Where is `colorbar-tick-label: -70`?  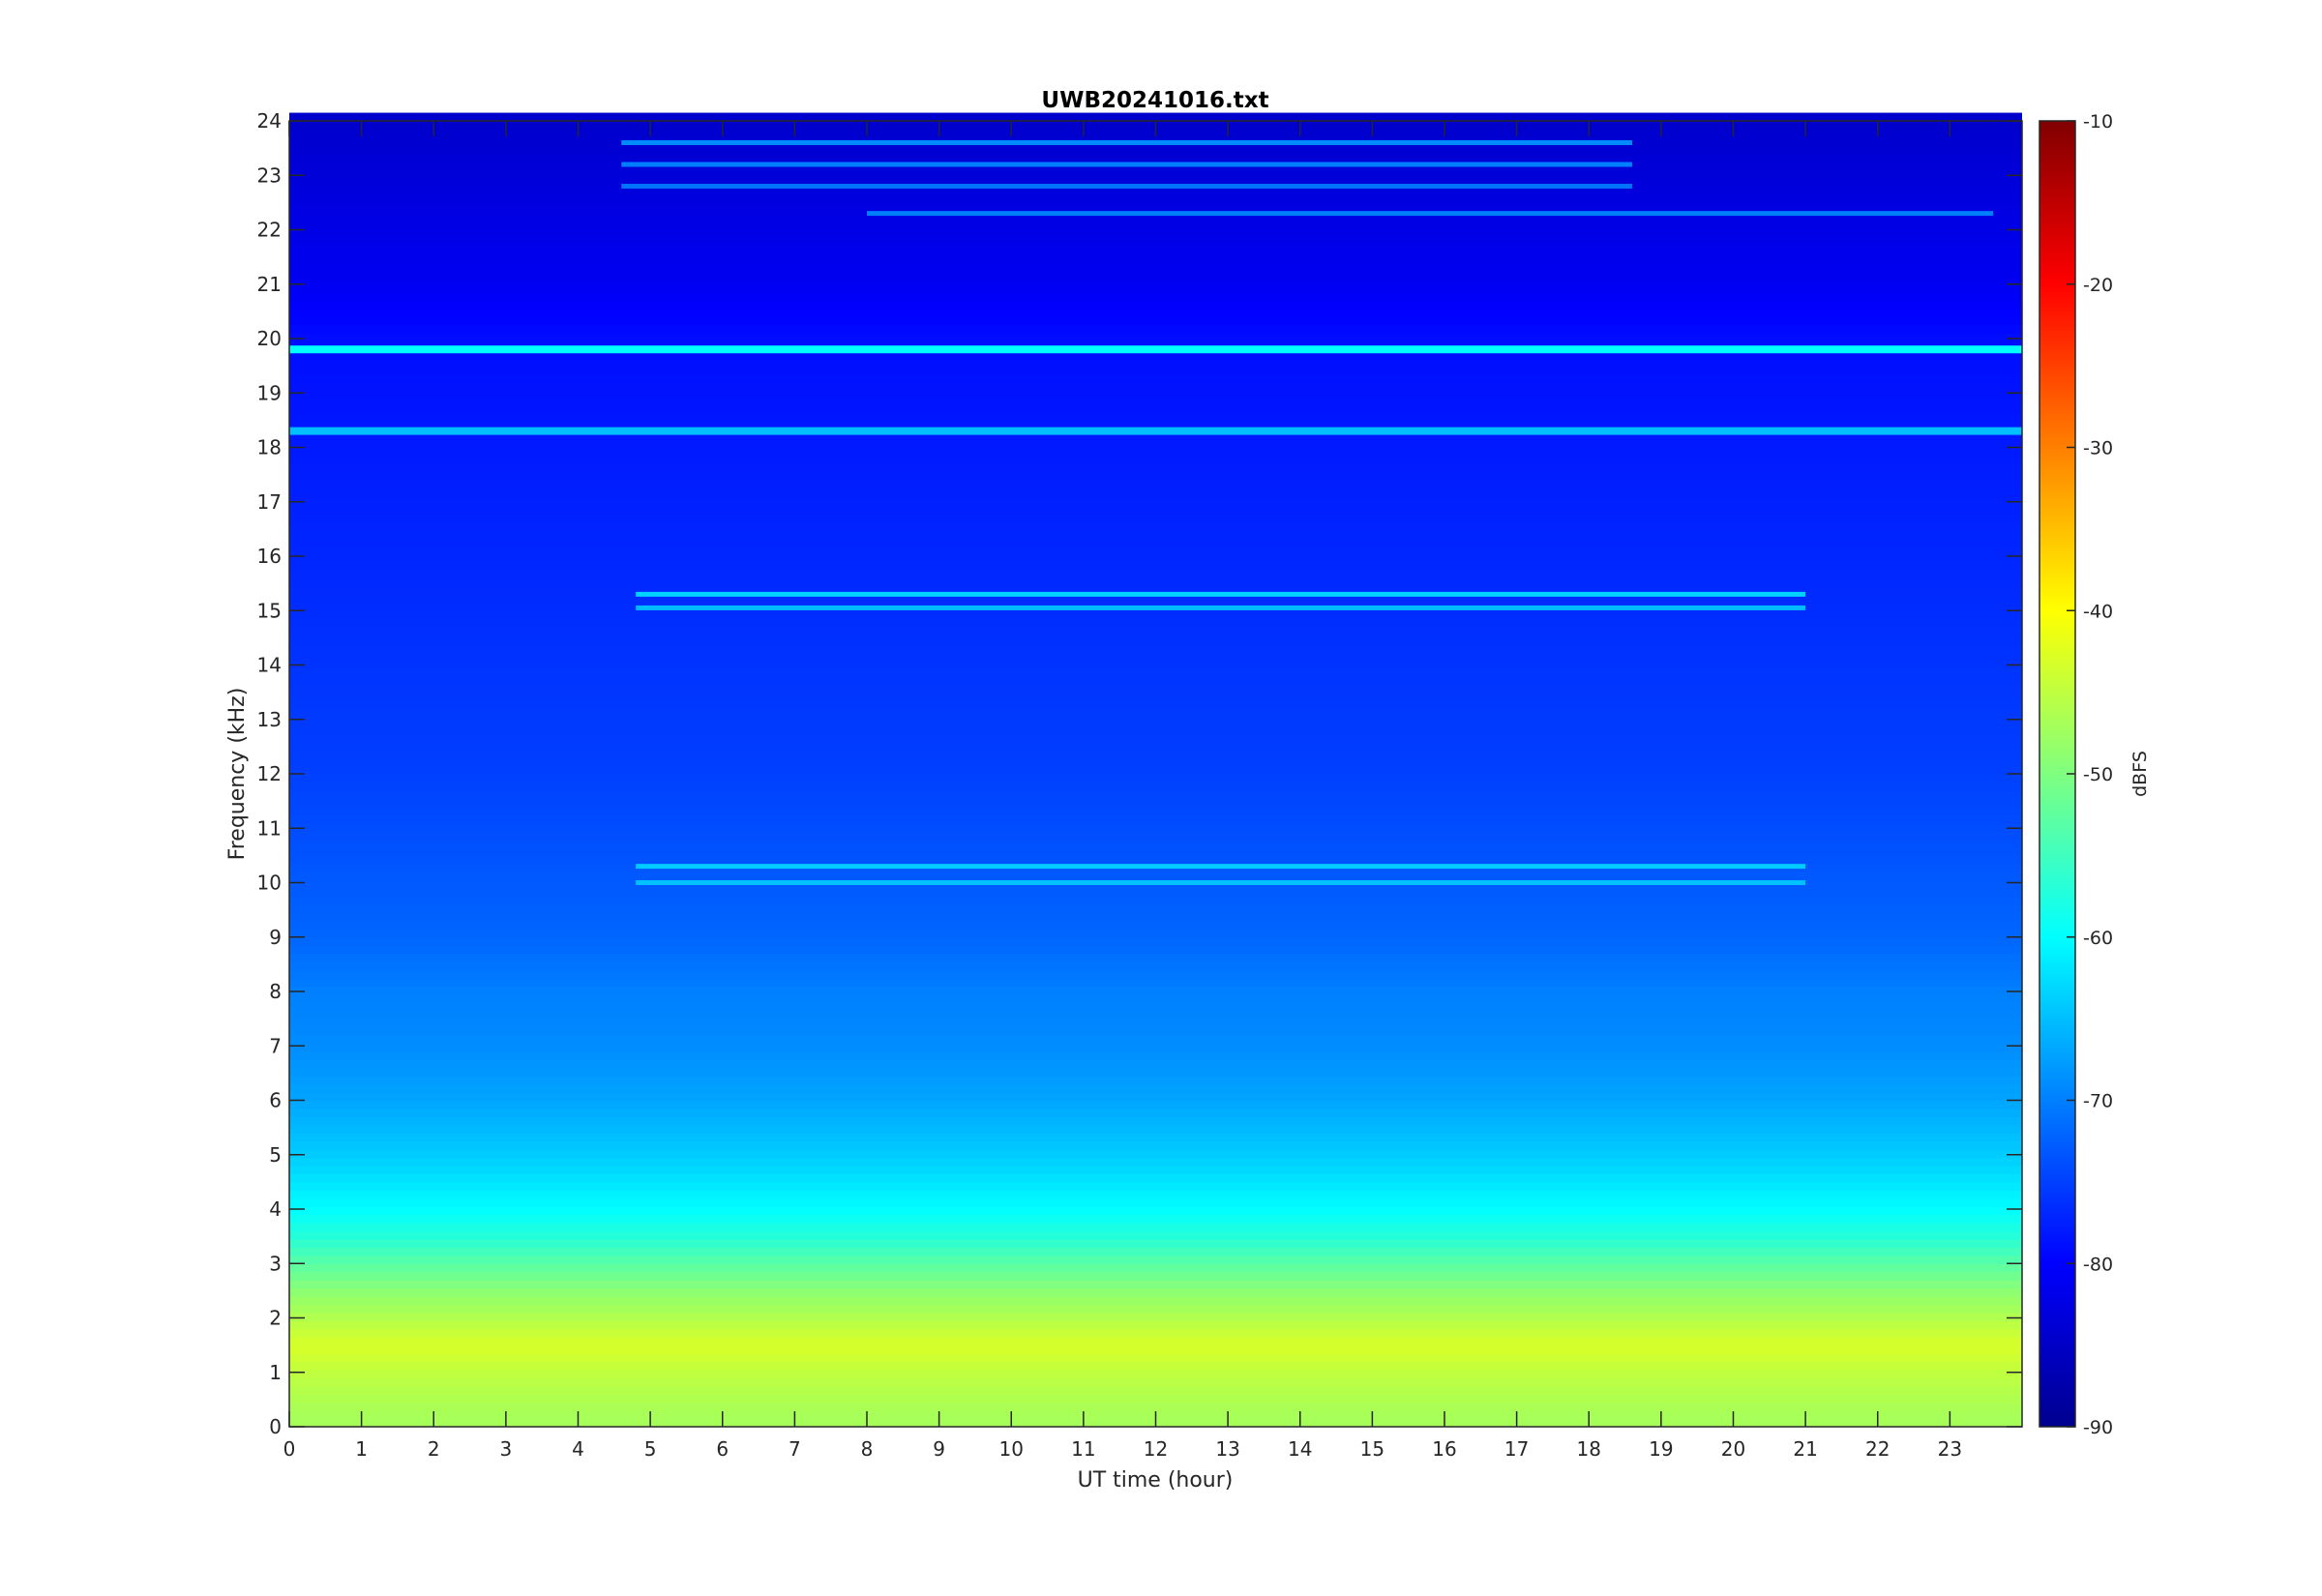 colorbar-tick-label: -70 is located at coordinates (2098, 1101).